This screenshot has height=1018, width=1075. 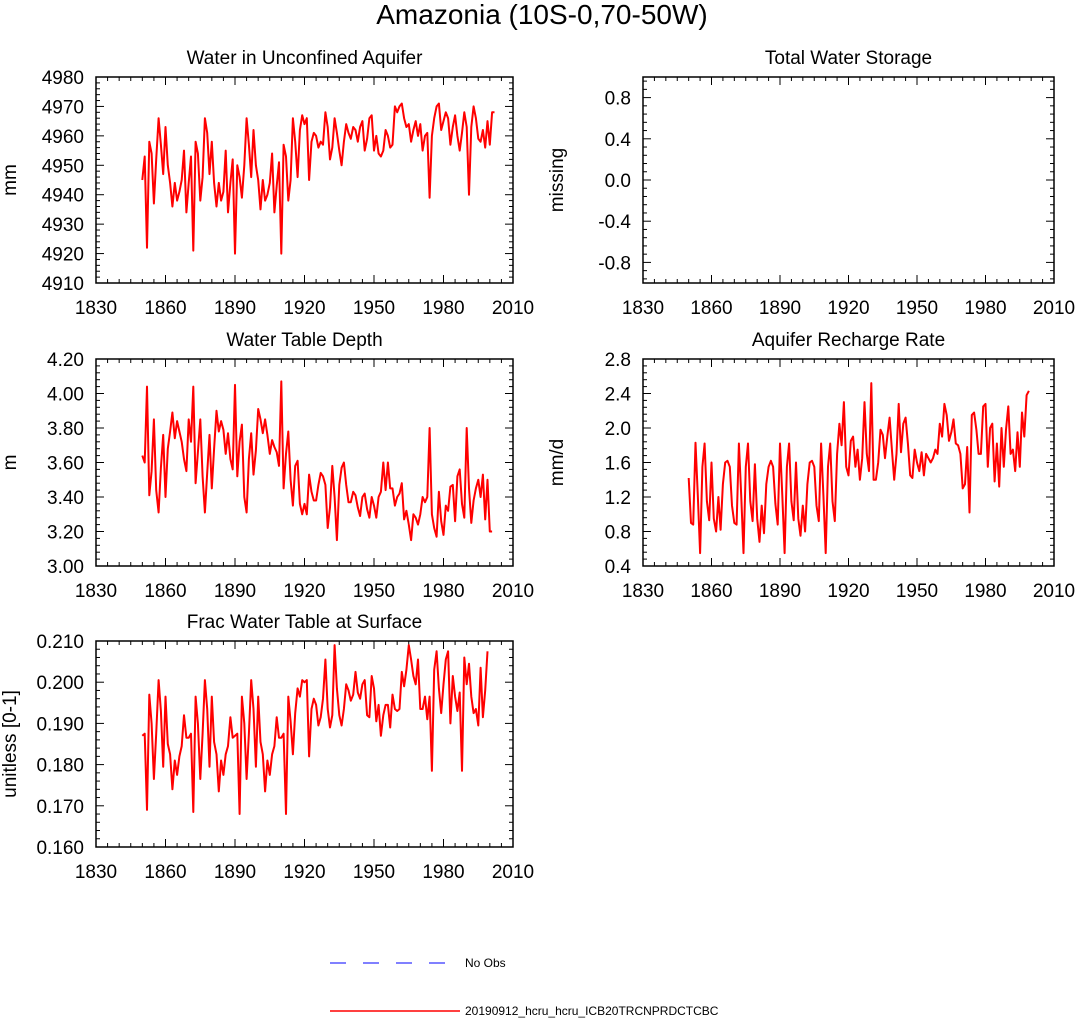 I want to click on y-tick-label: 1.6, so click(x=618, y=464).